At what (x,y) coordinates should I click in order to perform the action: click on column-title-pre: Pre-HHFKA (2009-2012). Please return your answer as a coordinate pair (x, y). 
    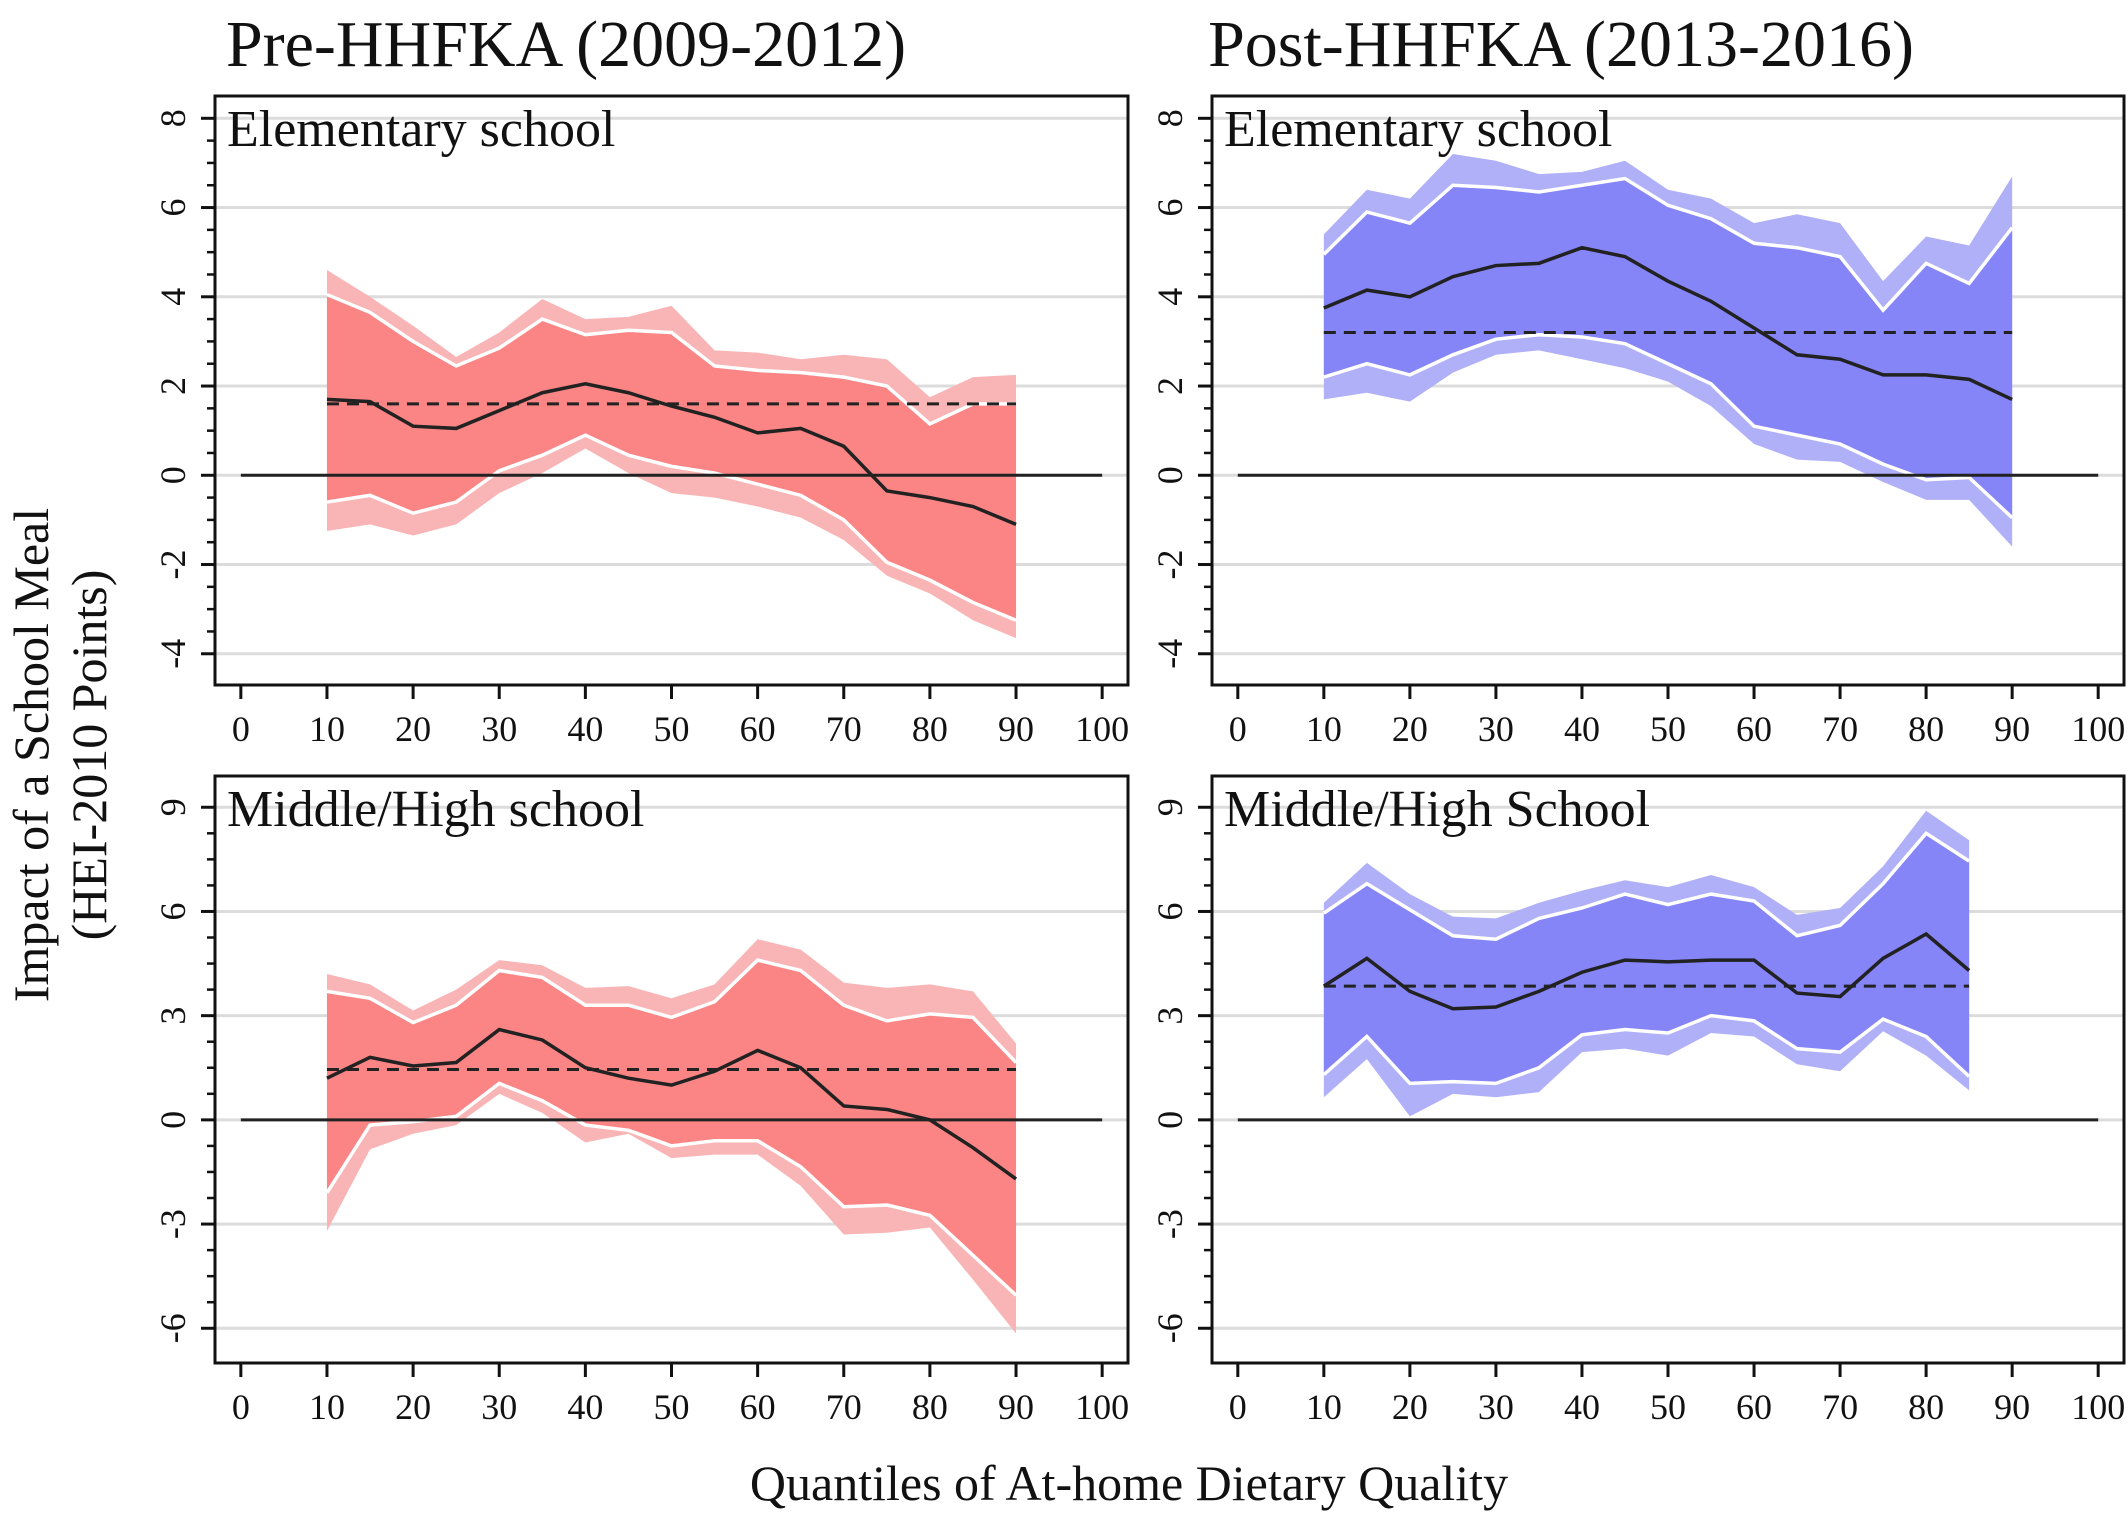
    Looking at the image, I should click on (566, 44).